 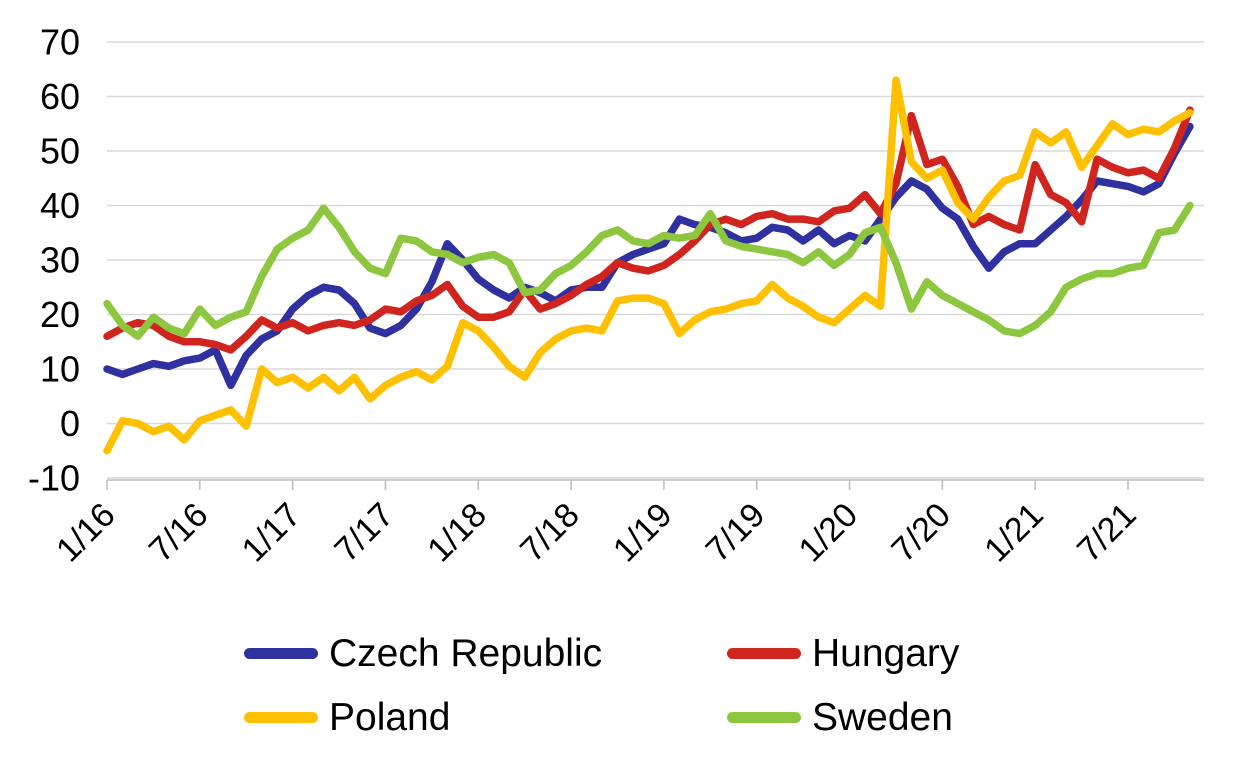 I want to click on legend-swatch-poland, so click(x=281, y=717).